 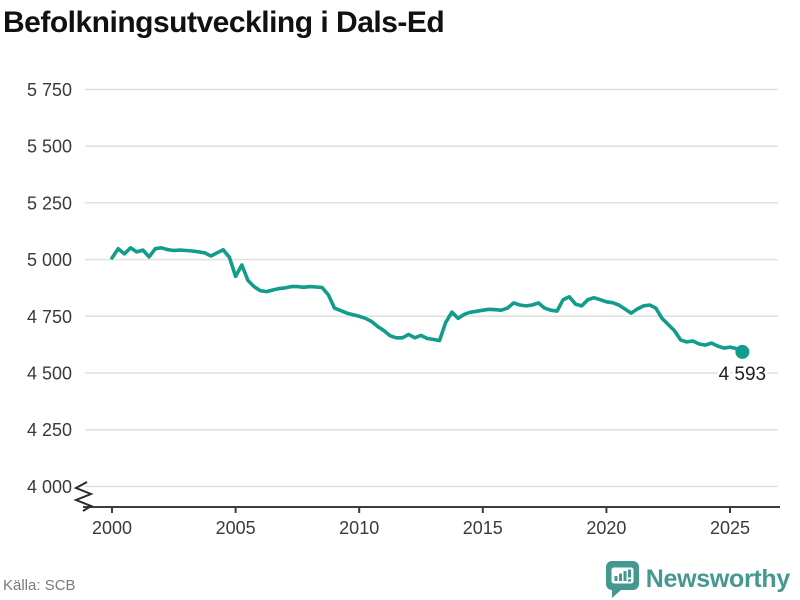 What do you see at coordinates (112, 528) in the screenshot?
I see `x-tick-label: 2000` at bounding box center [112, 528].